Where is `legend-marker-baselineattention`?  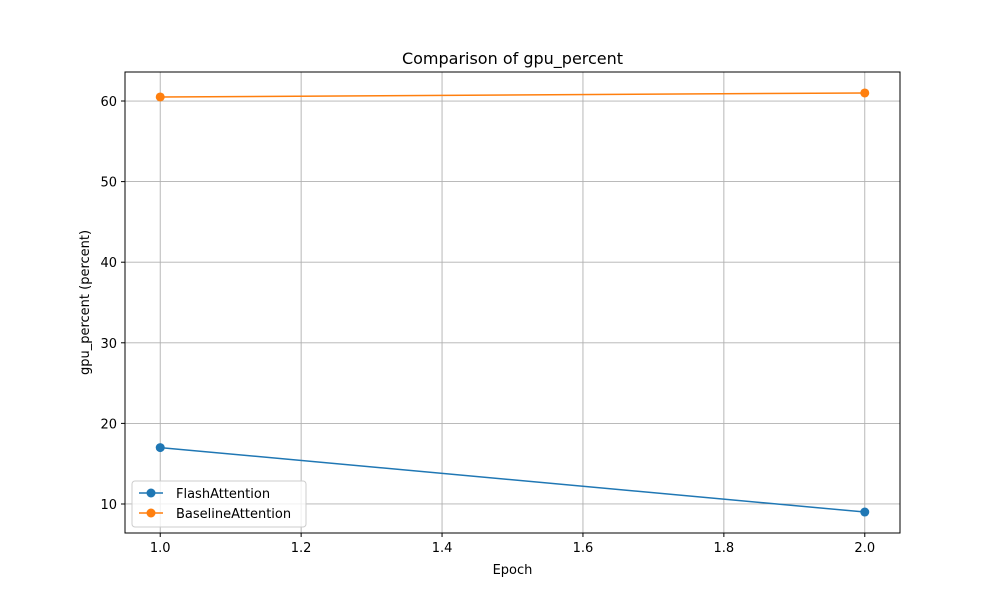
legend-marker-baselineattention is located at coordinates (151, 513).